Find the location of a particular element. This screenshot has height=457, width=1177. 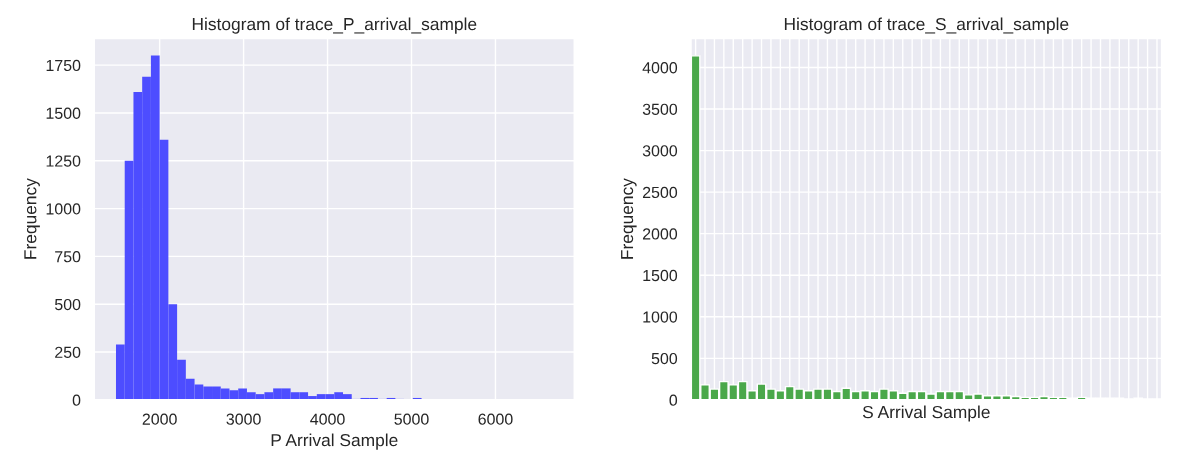

x-axis-title: P Arrival Sample is located at coordinates (334, 441).